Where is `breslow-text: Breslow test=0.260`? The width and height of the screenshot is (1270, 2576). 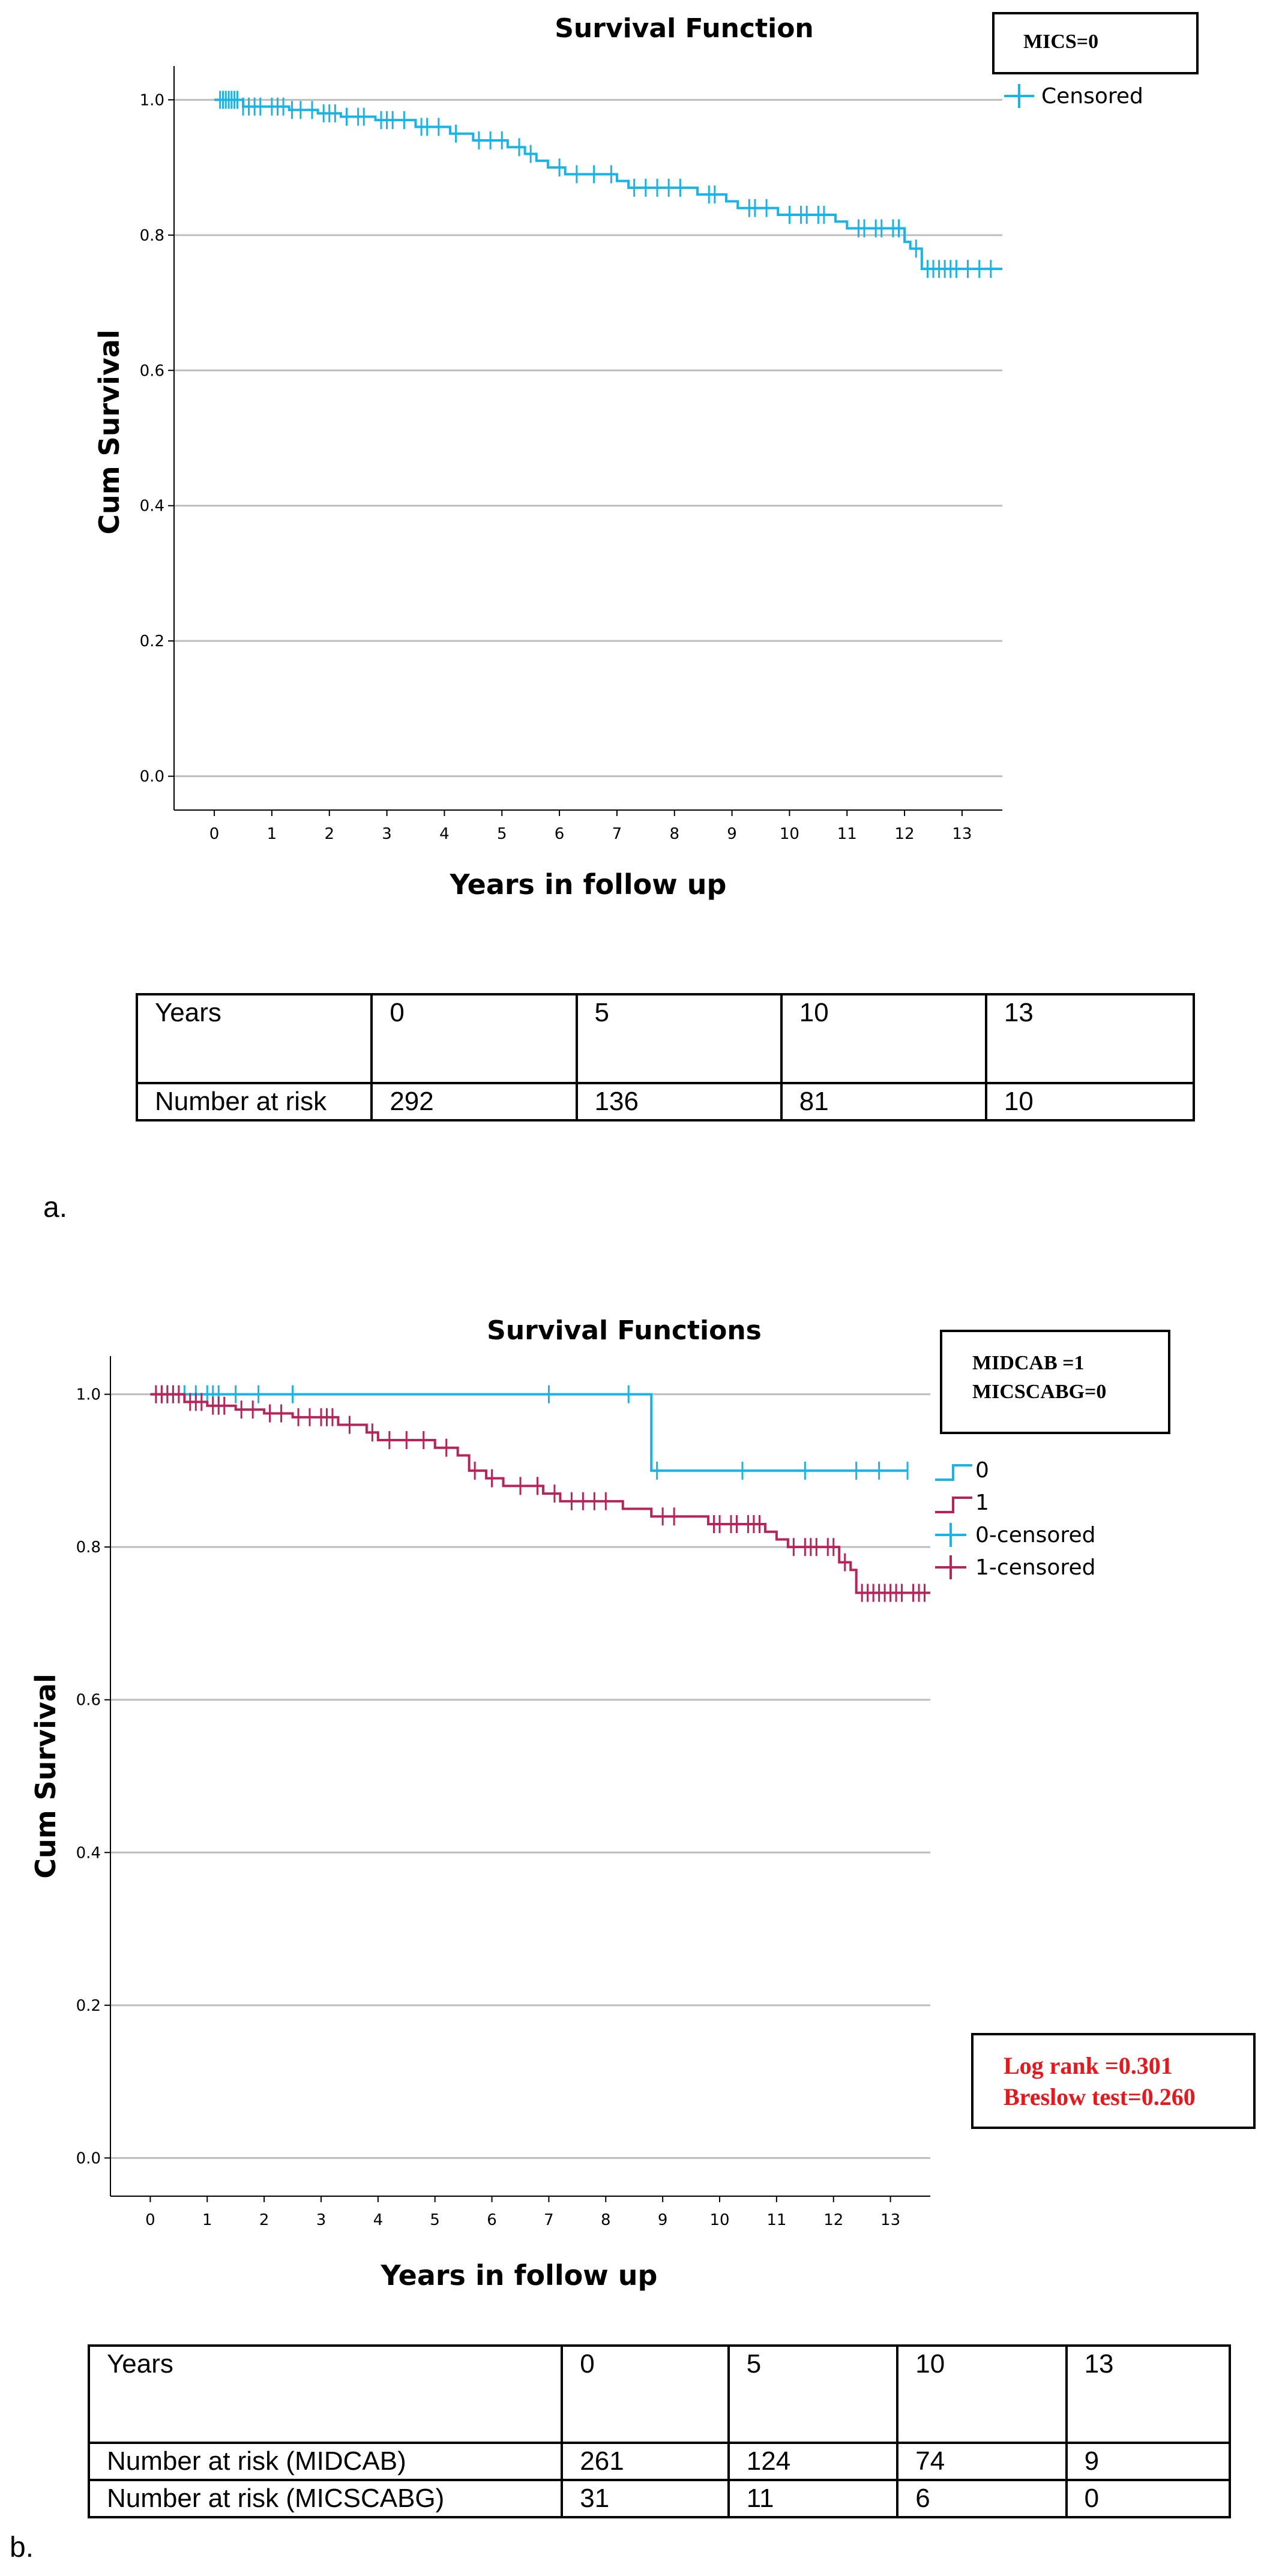
breslow-text: Breslow test=0.260 is located at coordinates (1100, 2096).